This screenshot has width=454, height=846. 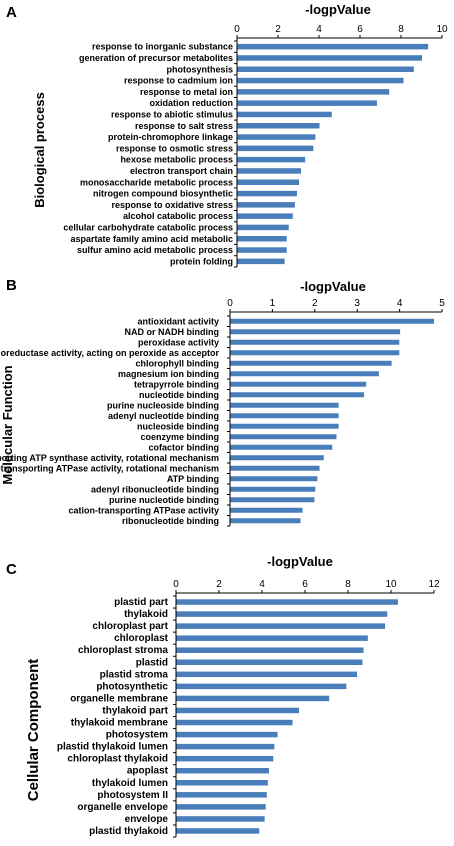 What do you see at coordinates (333, 286) in the screenshot?
I see `x-axis-title-b: -logpValue` at bounding box center [333, 286].